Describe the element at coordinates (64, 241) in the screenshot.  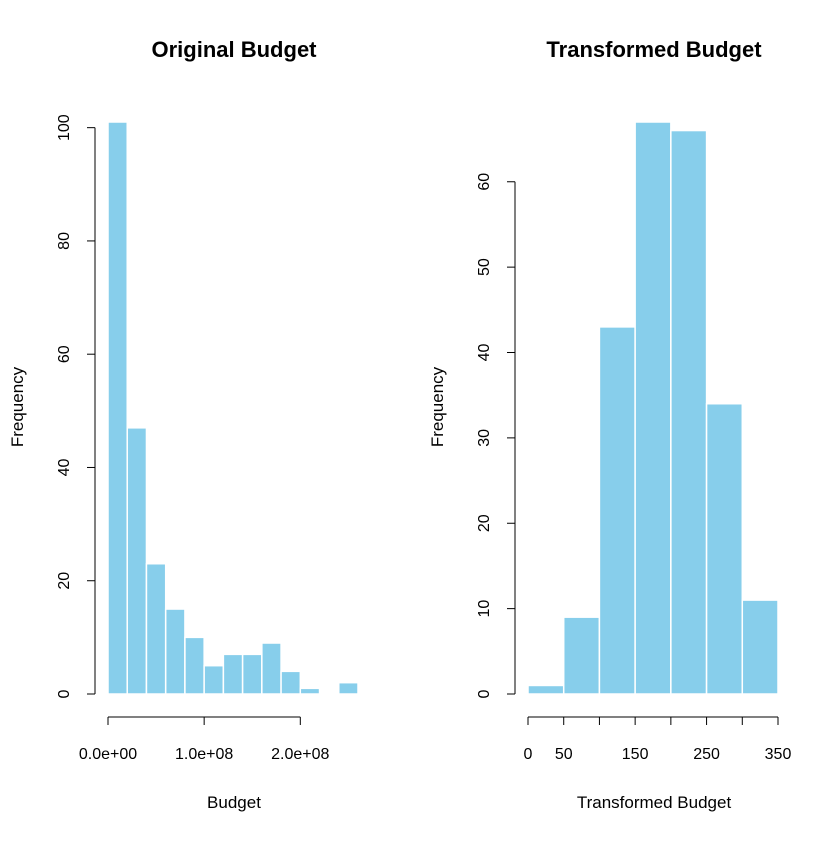
I see `y-tick-label: 80` at that location.